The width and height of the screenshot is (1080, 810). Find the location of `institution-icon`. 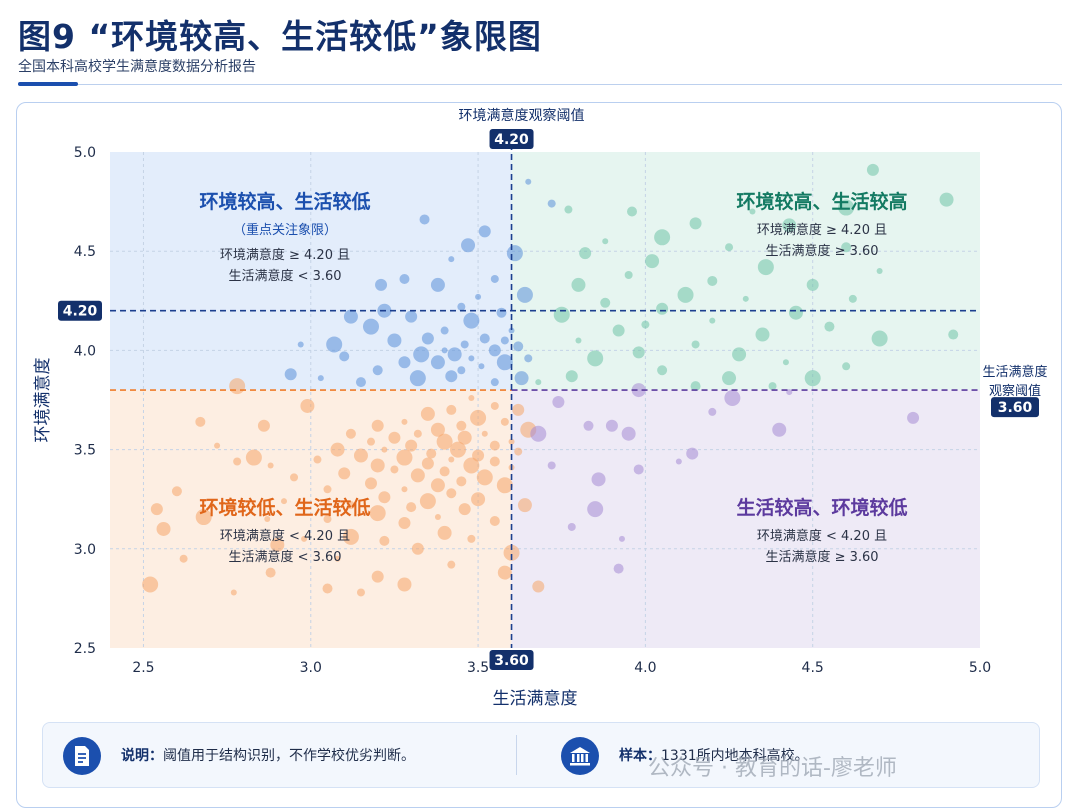

institution-icon is located at coordinates (580, 756).